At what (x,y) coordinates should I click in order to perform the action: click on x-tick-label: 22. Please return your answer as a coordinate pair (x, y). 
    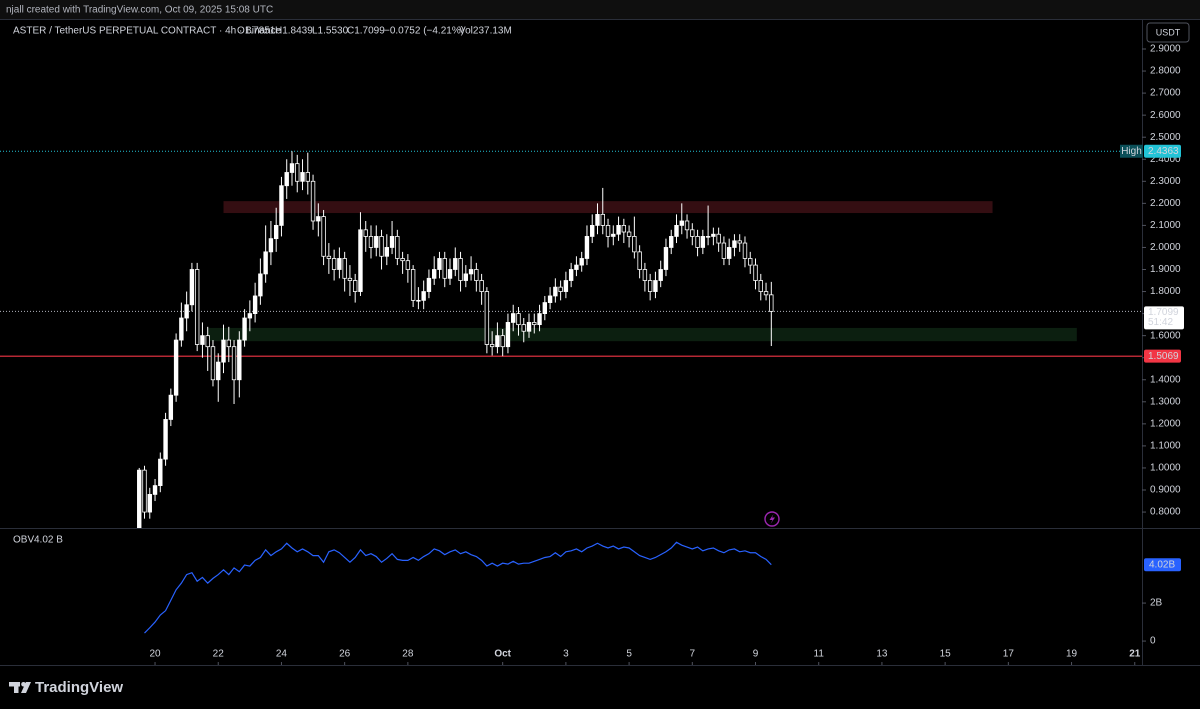
    Looking at the image, I should click on (219, 654).